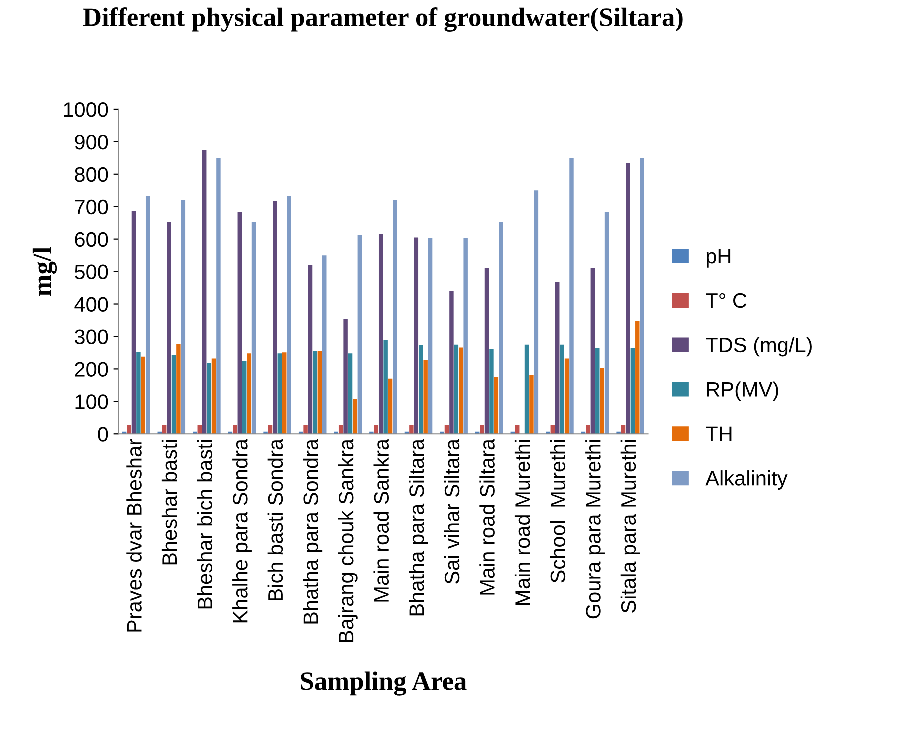  Describe the element at coordinates (91, 142) in the screenshot. I see `y-tick-label: 900` at that location.